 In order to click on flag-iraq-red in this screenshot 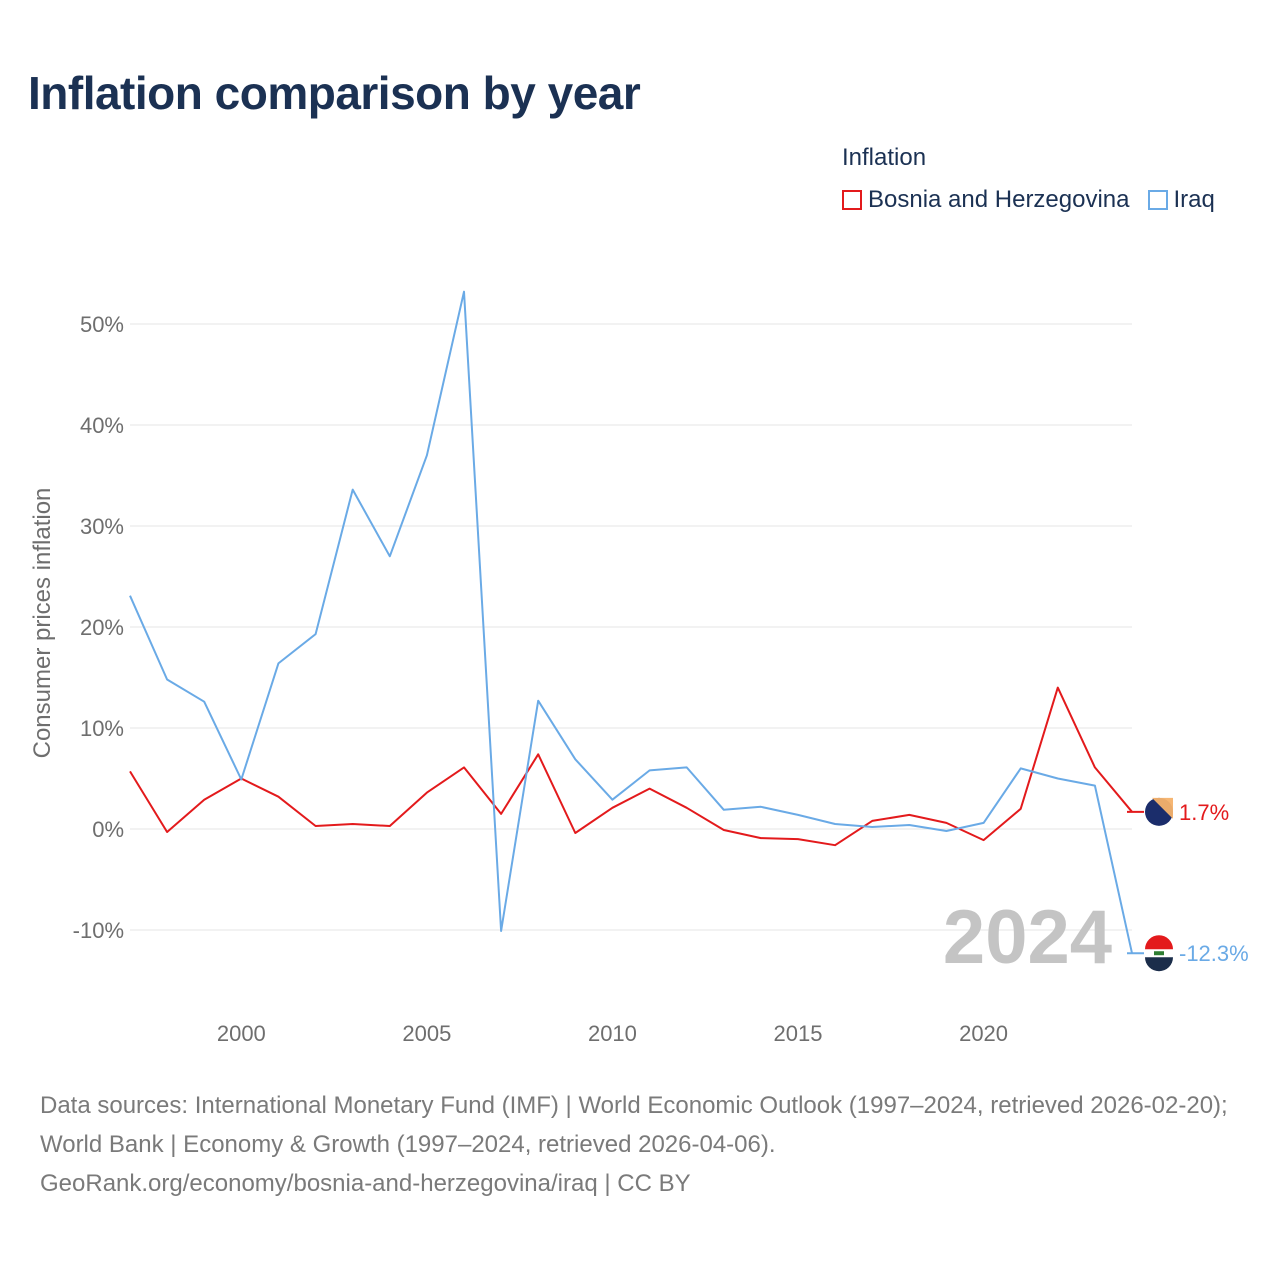, I will do `click(1159, 942)`.